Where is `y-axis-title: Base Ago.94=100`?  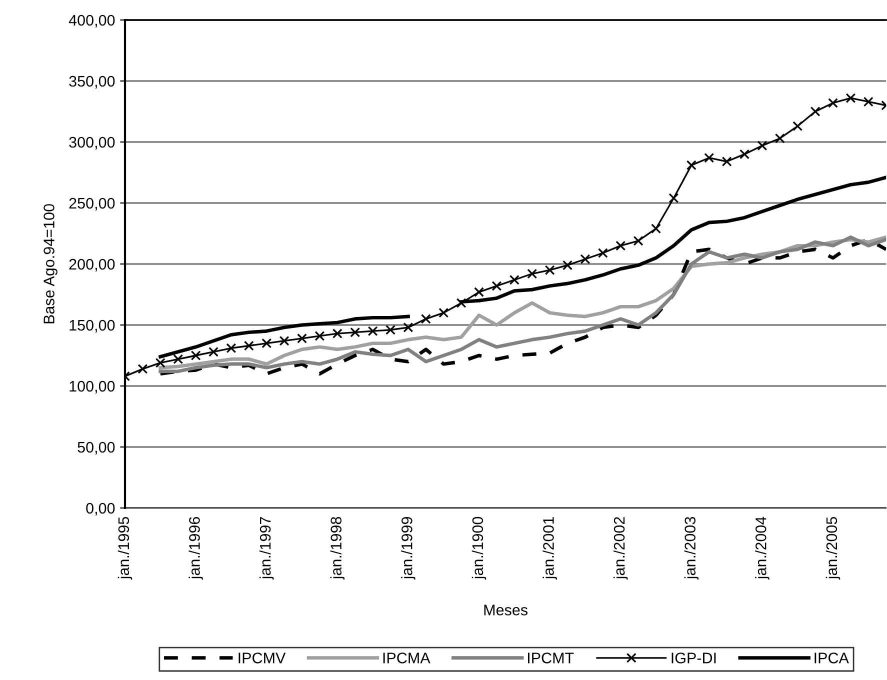
y-axis-title: Base Ago.94=100 is located at coordinates (51, 264).